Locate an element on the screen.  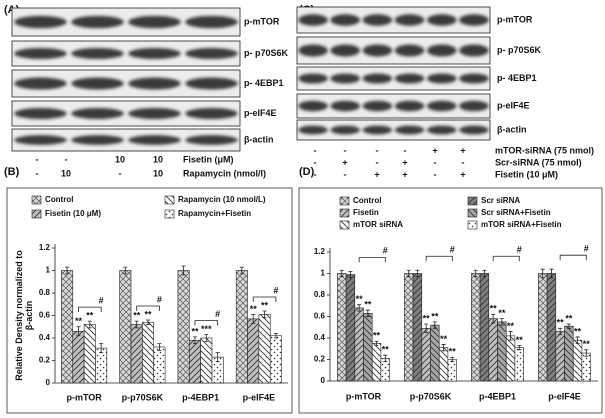
band-label: β-actin is located at coordinates (512, 129).